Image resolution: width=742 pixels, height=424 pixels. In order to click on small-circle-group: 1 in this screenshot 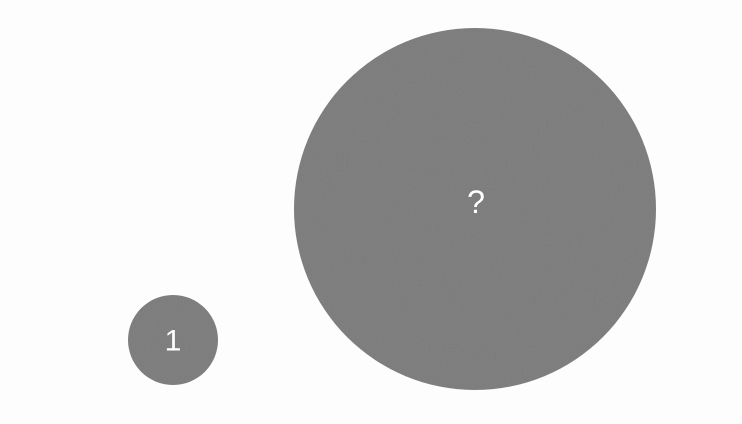, I will do `click(173, 340)`.